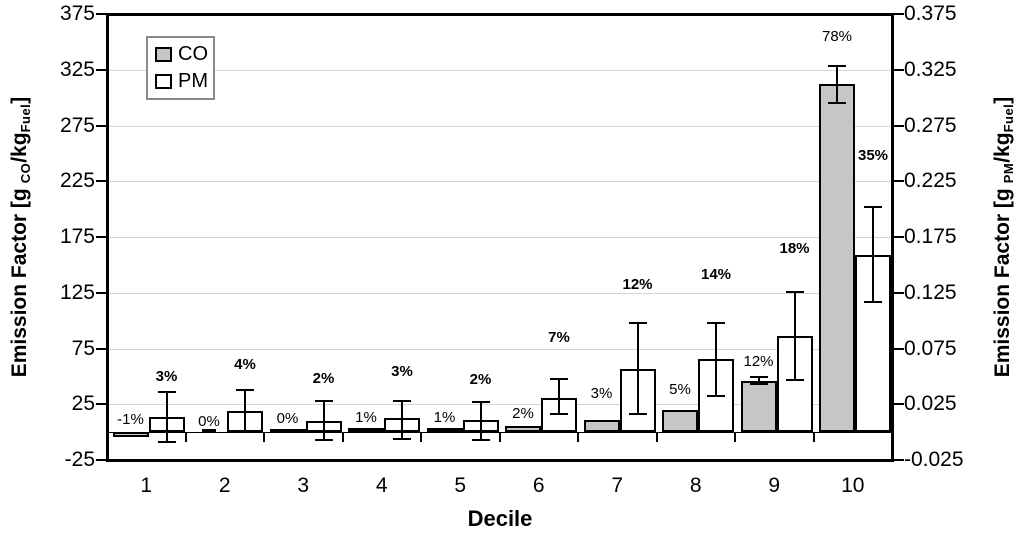  I want to click on co-pct-label-decile-8: 5%, so click(680, 389).